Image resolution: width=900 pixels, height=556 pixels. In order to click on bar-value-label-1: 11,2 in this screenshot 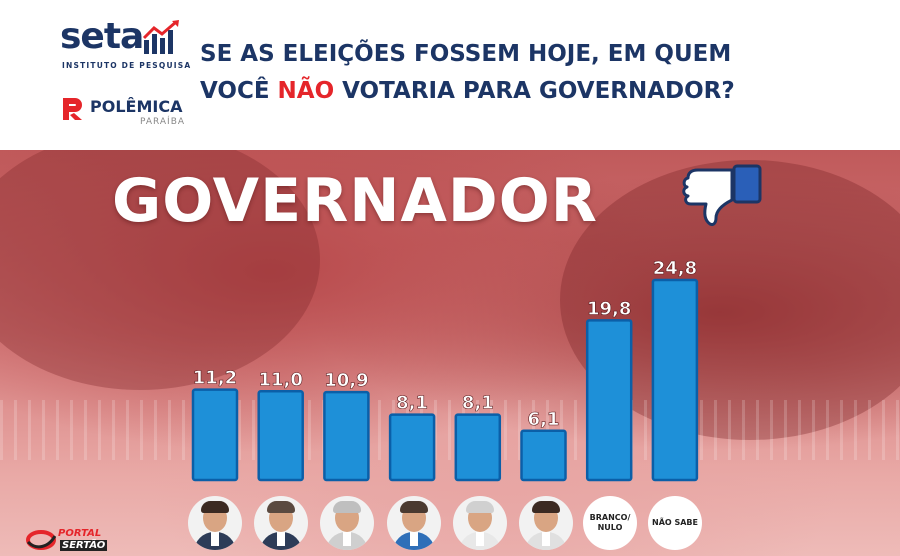, I will do `click(215, 378)`.